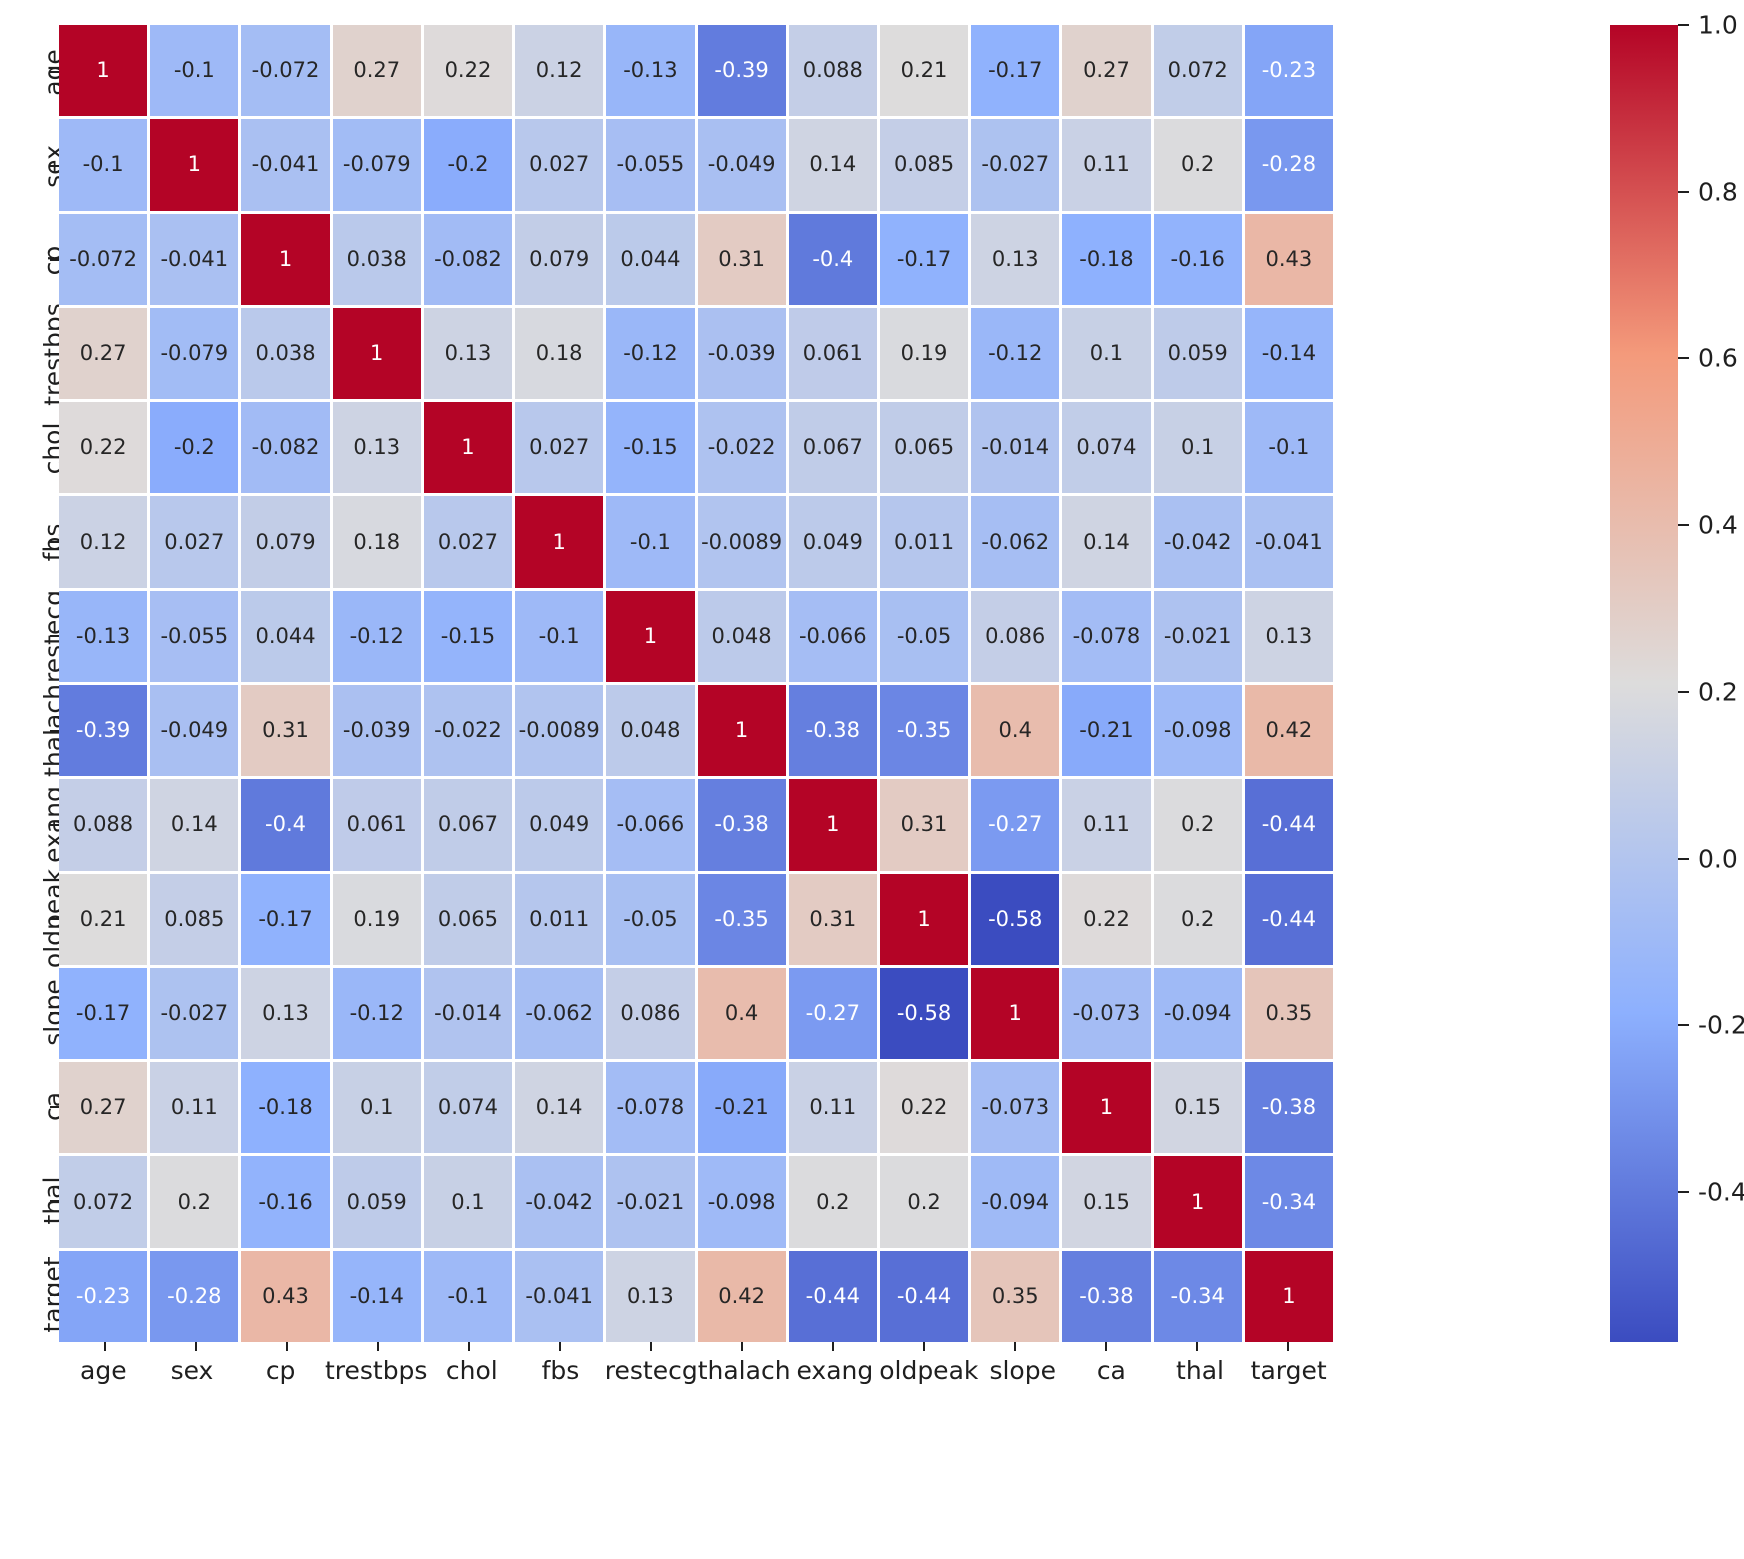  What do you see at coordinates (280, 1370) in the screenshot?
I see `x-tick-label-cp: cp` at bounding box center [280, 1370].